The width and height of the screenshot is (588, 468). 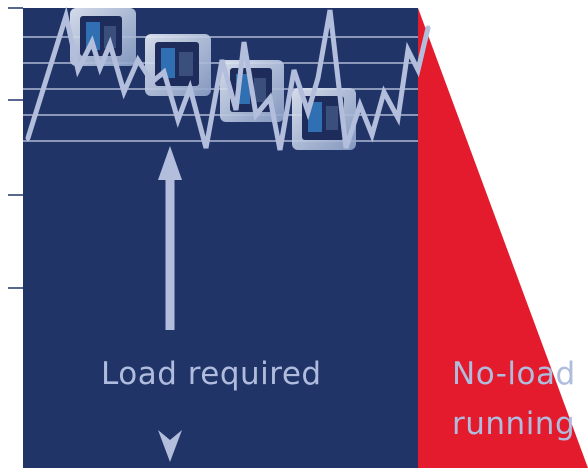 I want to click on load-required-label: Load required, so click(x=211, y=374).